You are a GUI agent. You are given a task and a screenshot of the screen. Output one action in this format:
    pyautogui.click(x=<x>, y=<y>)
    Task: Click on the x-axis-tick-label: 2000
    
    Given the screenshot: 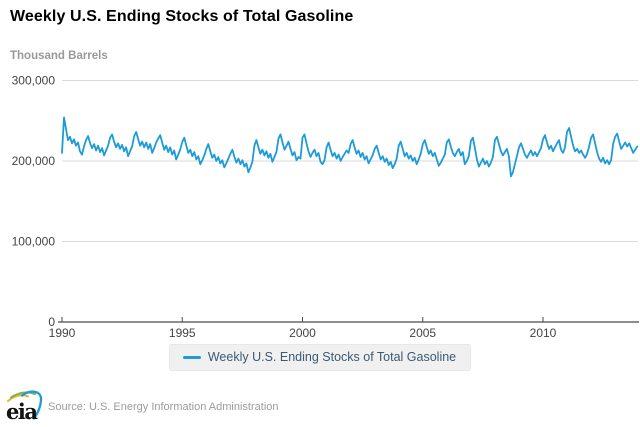 What is the action you would take?
    pyautogui.click(x=302, y=333)
    